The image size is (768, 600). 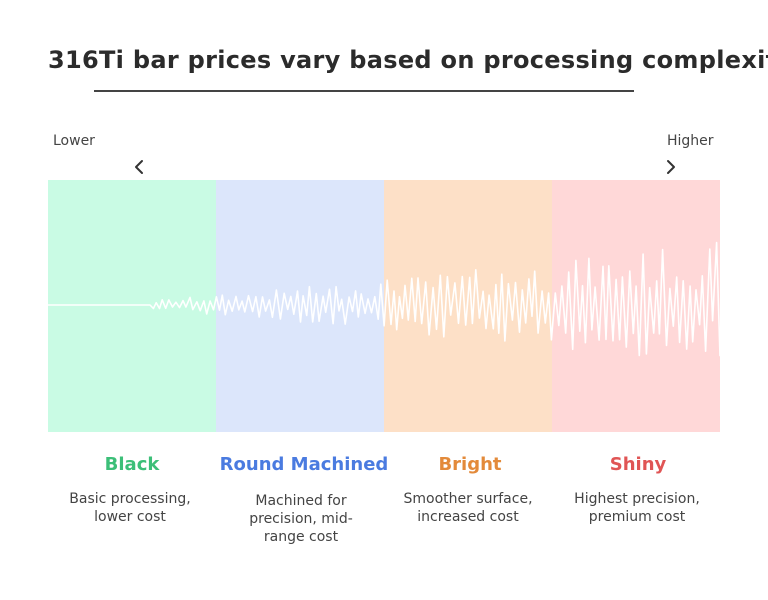 I want to click on zone-black-band, so click(x=132, y=306).